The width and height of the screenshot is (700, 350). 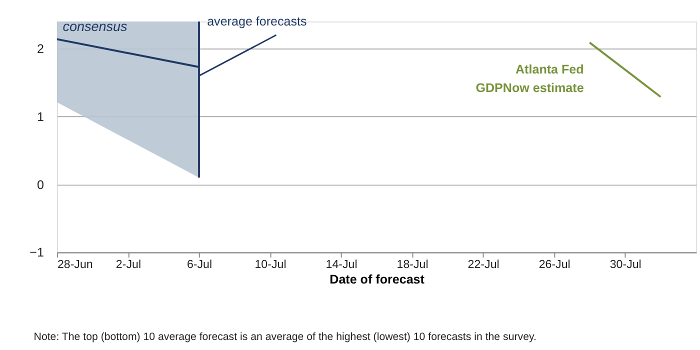 I want to click on x-tick-label: 30-Jul, so click(x=626, y=265).